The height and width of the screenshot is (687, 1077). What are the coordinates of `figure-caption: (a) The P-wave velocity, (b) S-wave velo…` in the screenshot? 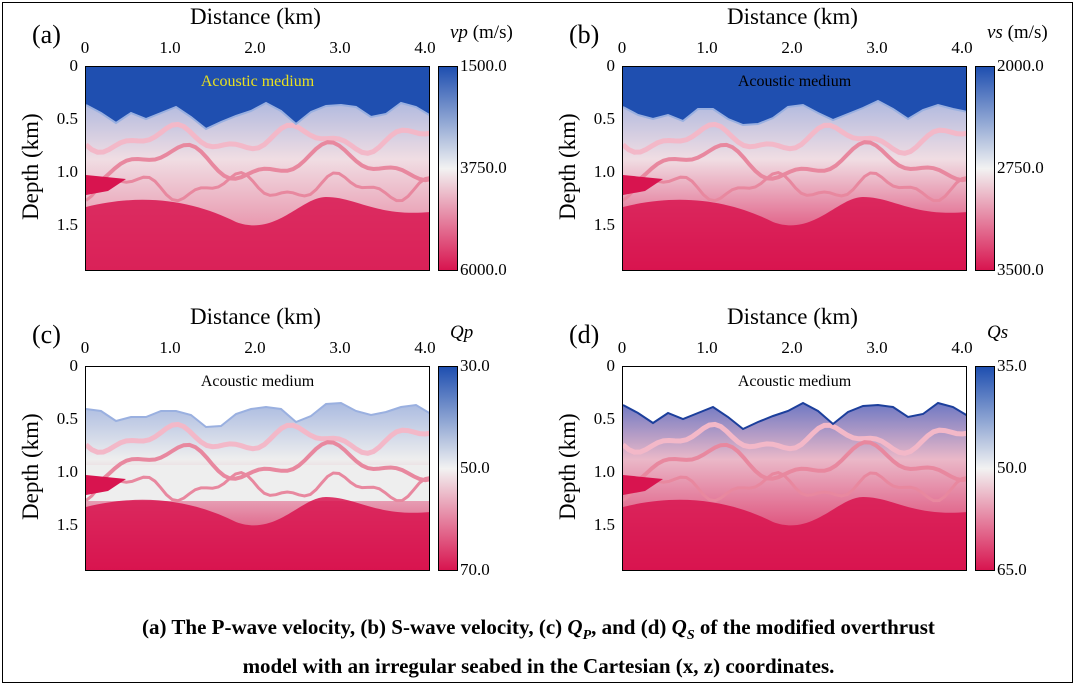 It's located at (538, 647).